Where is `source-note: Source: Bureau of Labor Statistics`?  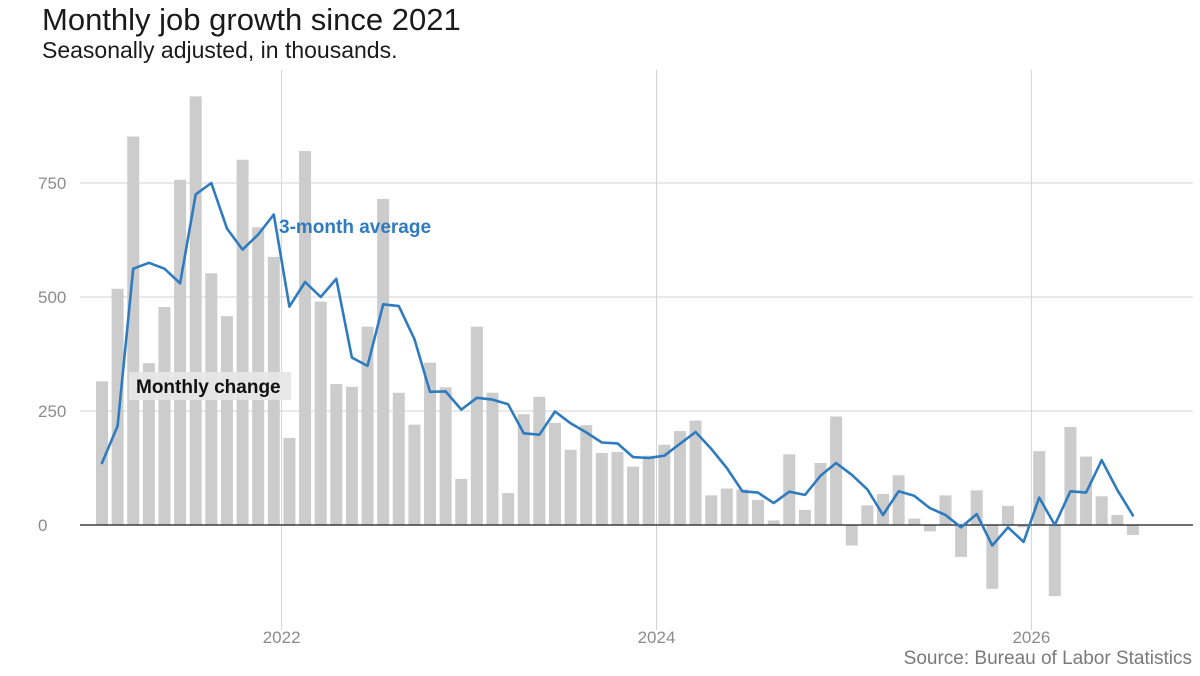 source-note: Source: Bureau of Labor Statistics is located at coordinates (1047, 658).